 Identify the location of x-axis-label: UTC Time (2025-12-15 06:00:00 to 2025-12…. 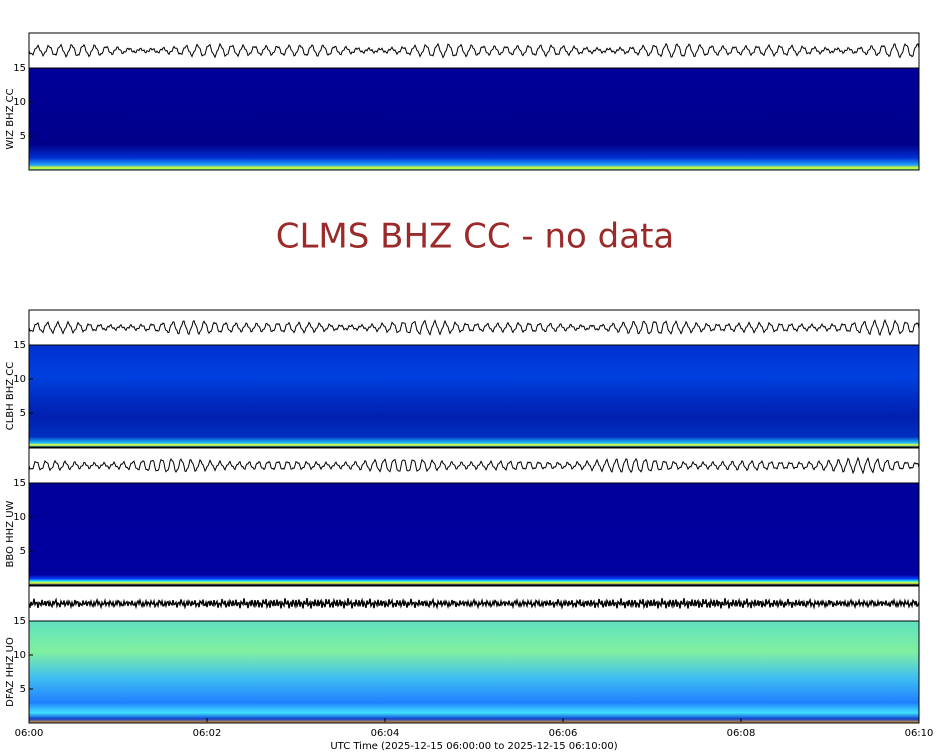
(473, 746).